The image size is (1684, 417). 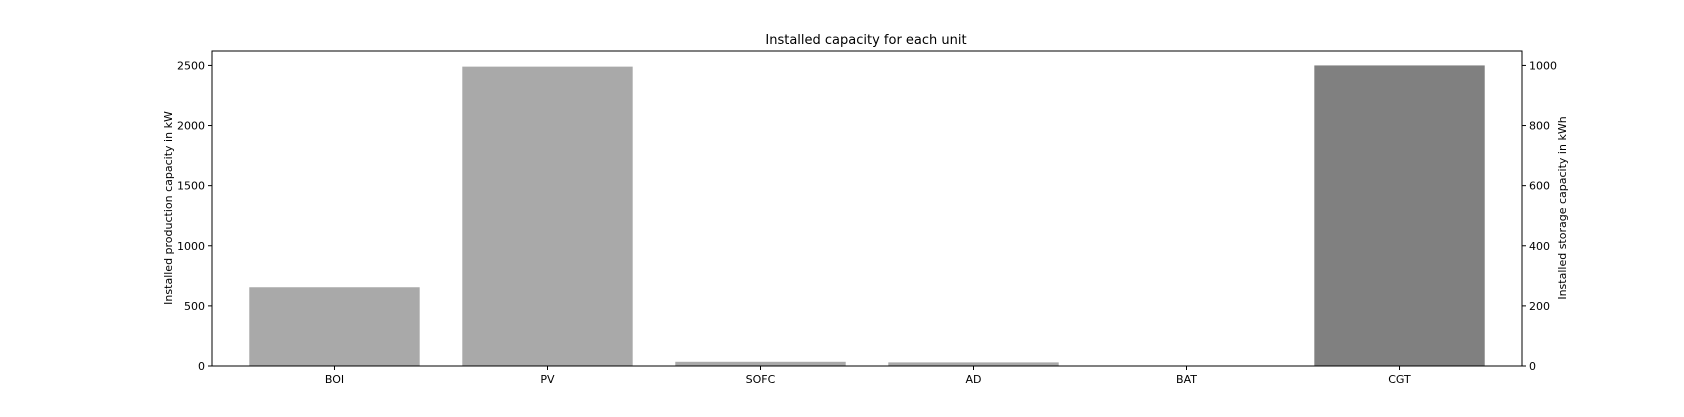 What do you see at coordinates (201, 366) in the screenshot?
I see `y-left-tick-label: 0` at bounding box center [201, 366].